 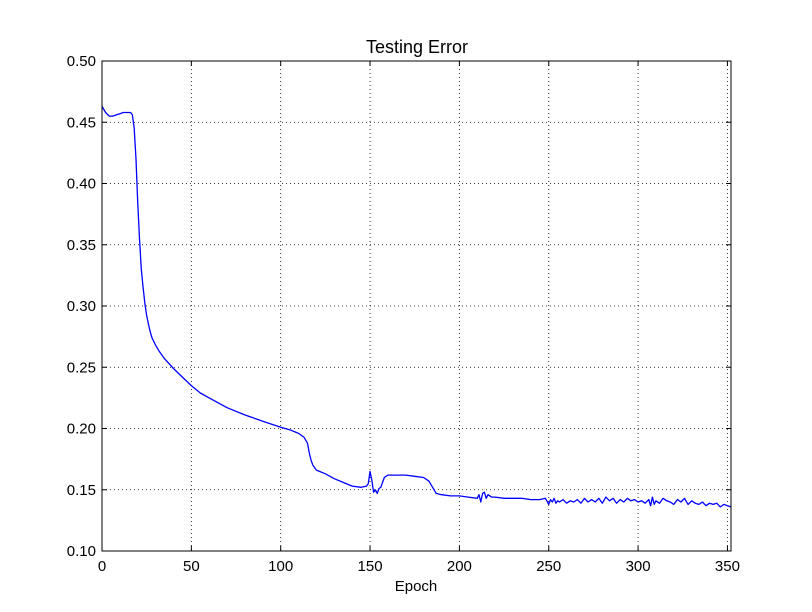 What do you see at coordinates (102, 566) in the screenshot?
I see `x-tick-label: 0` at bounding box center [102, 566].